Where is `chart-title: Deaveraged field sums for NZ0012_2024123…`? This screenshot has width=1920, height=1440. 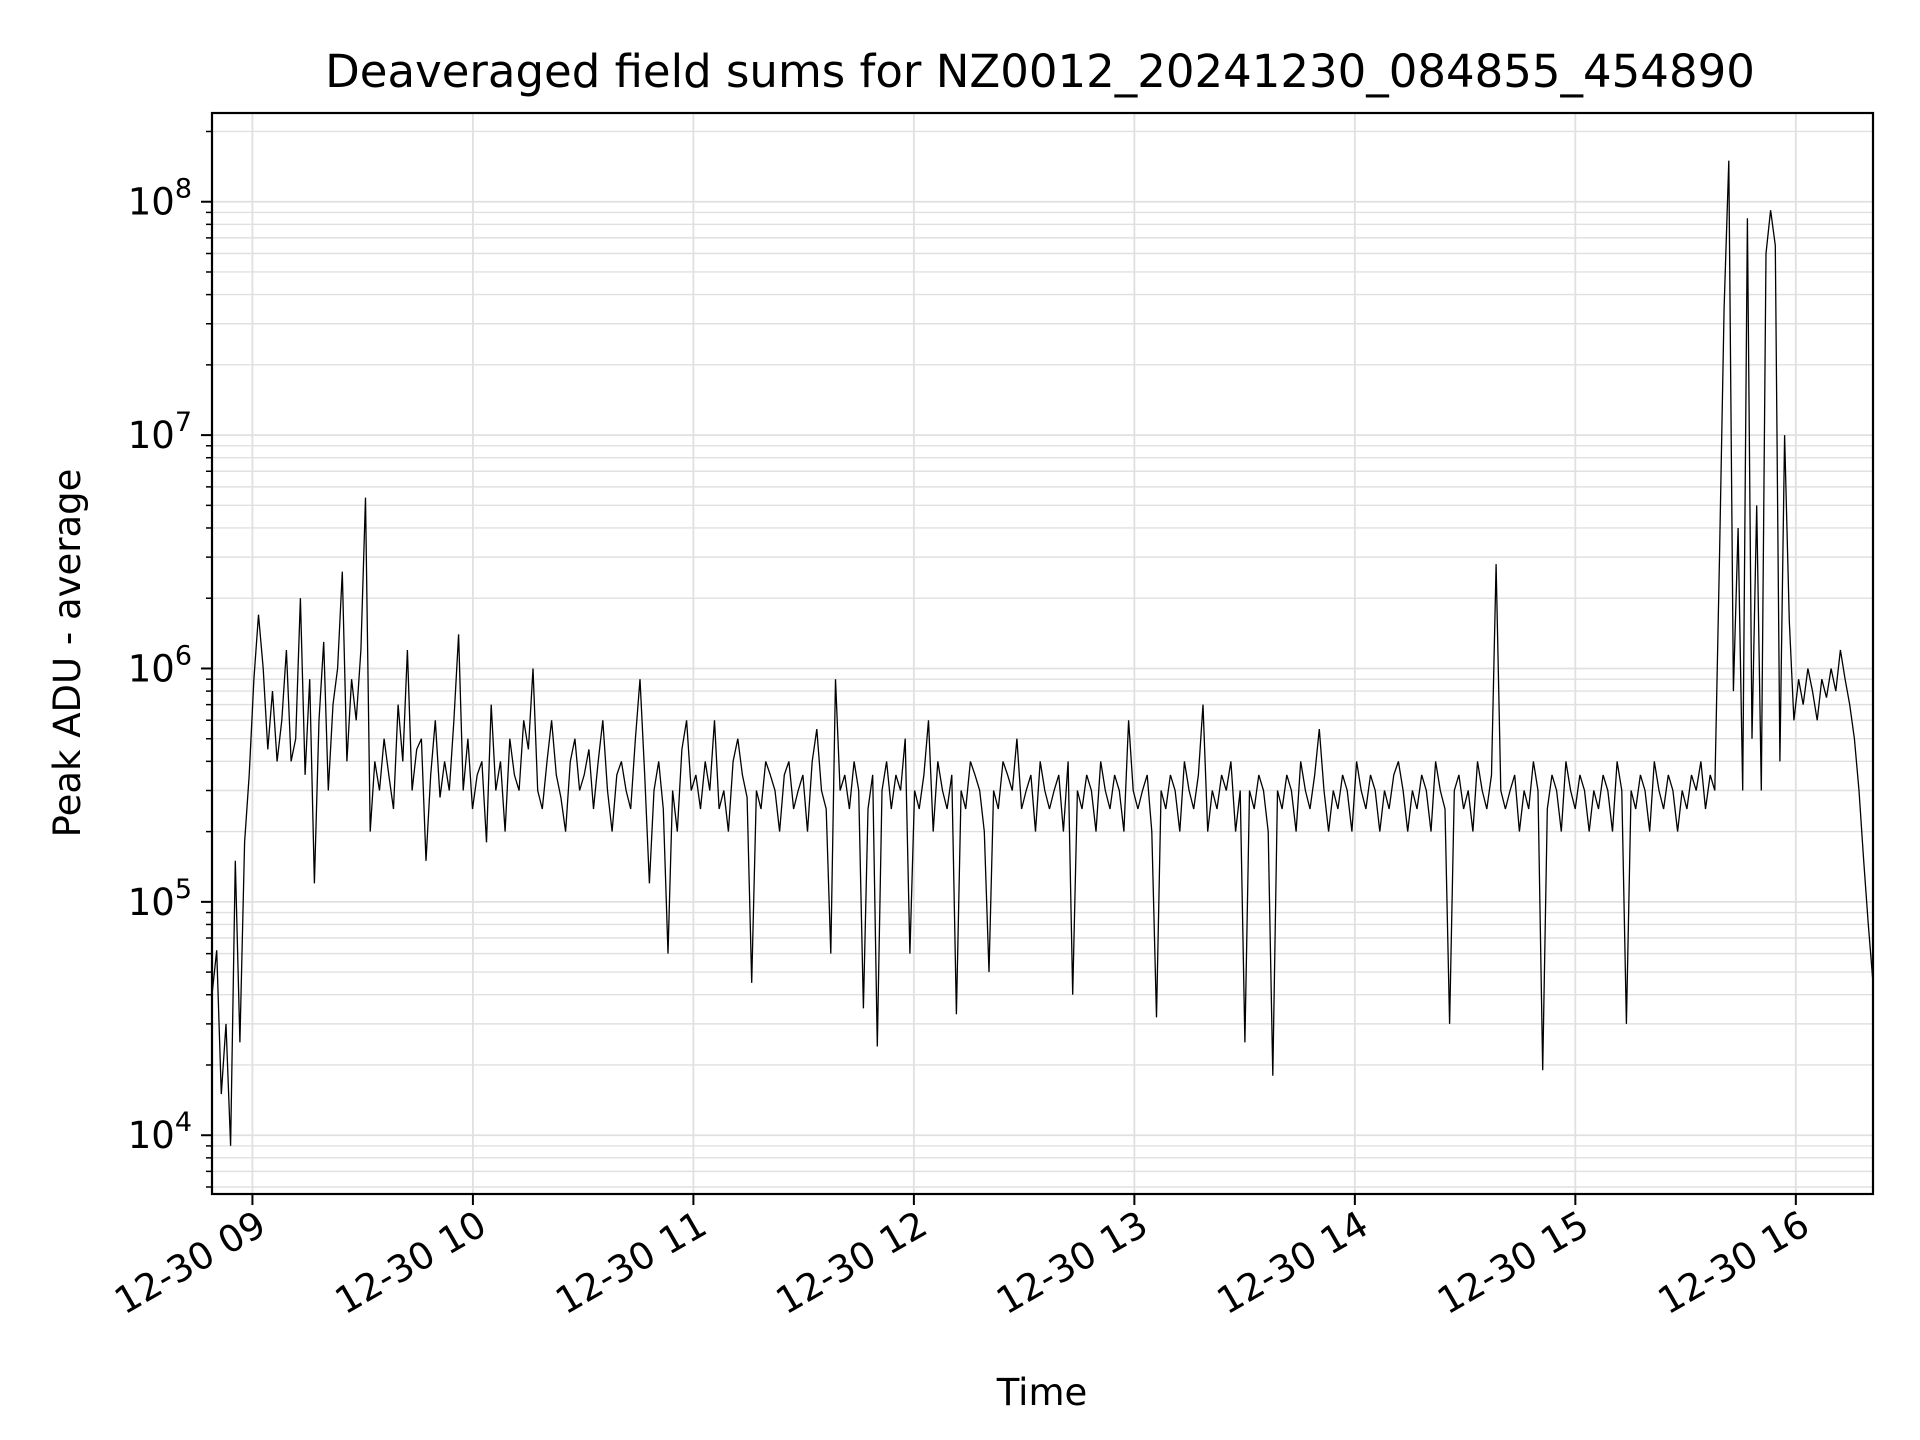
chart-title: Deaveraged field sums for NZ0012_2024123… is located at coordinates (1040, 71).